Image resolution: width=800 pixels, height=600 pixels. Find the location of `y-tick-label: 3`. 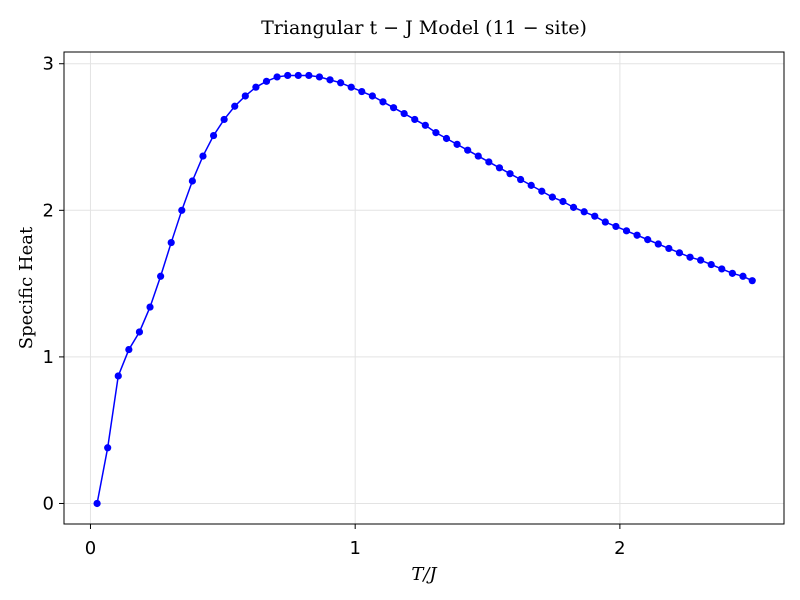

y-tick-label: 3 is located at coordinates (48, 64).